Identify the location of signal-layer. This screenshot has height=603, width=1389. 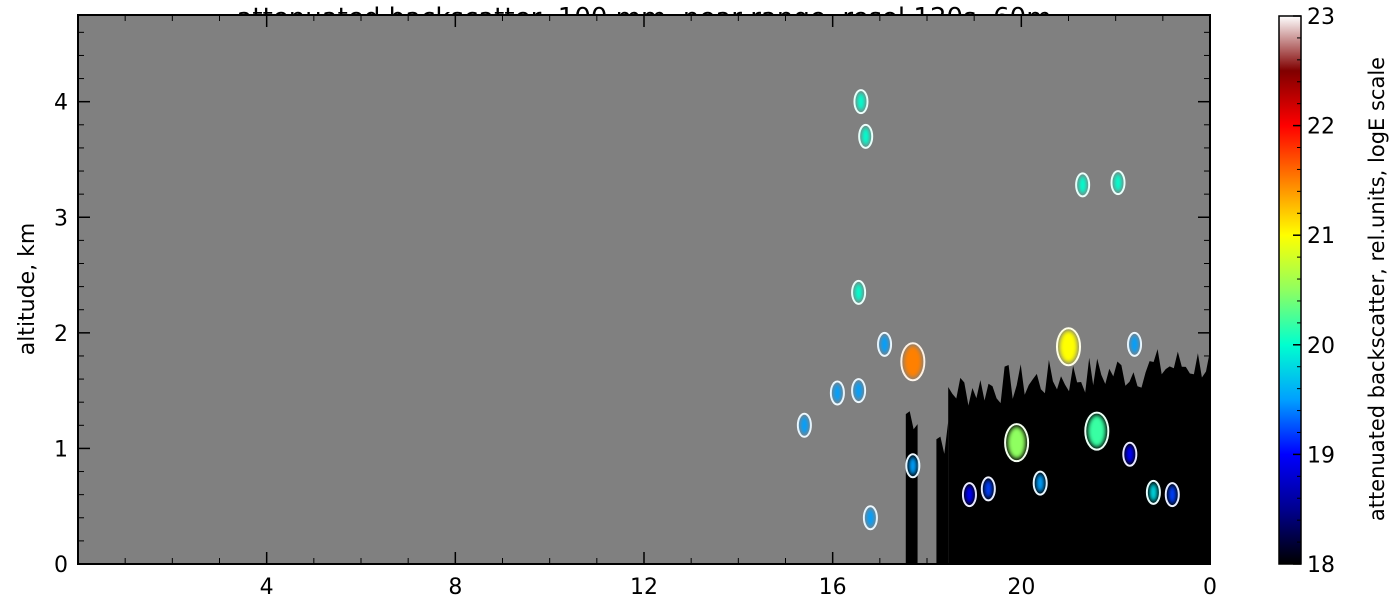
(1057, 456).